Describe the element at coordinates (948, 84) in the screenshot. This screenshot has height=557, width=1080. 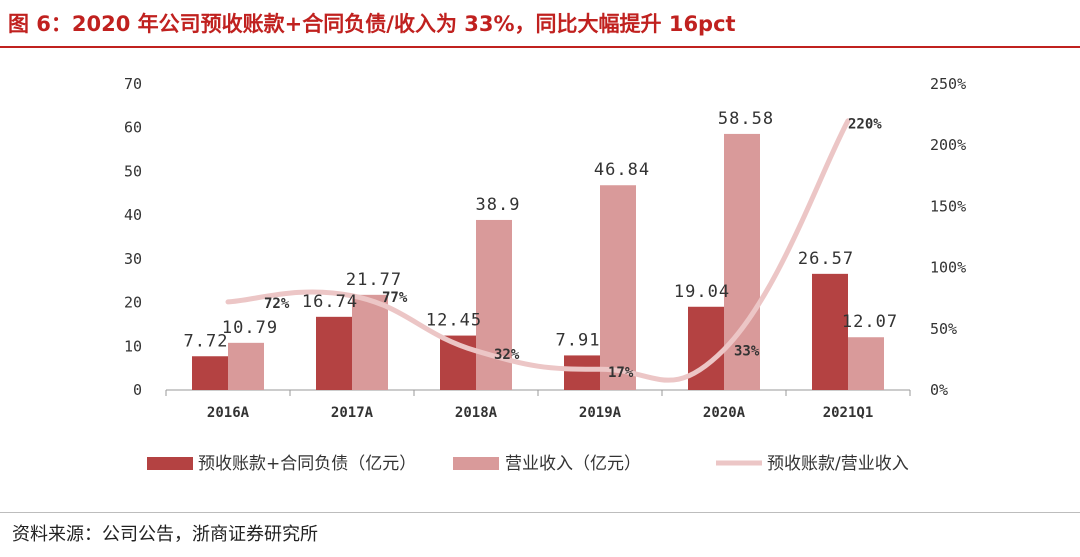
I see `y-right-tick-label: 250%` at that location.